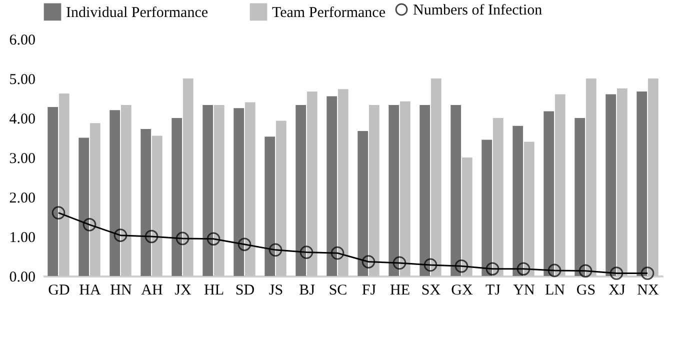  What do you see at coordinates (307, 290) in the screenshot?
I see `x-tick-label: BJ` at bounding box center [307, 290].